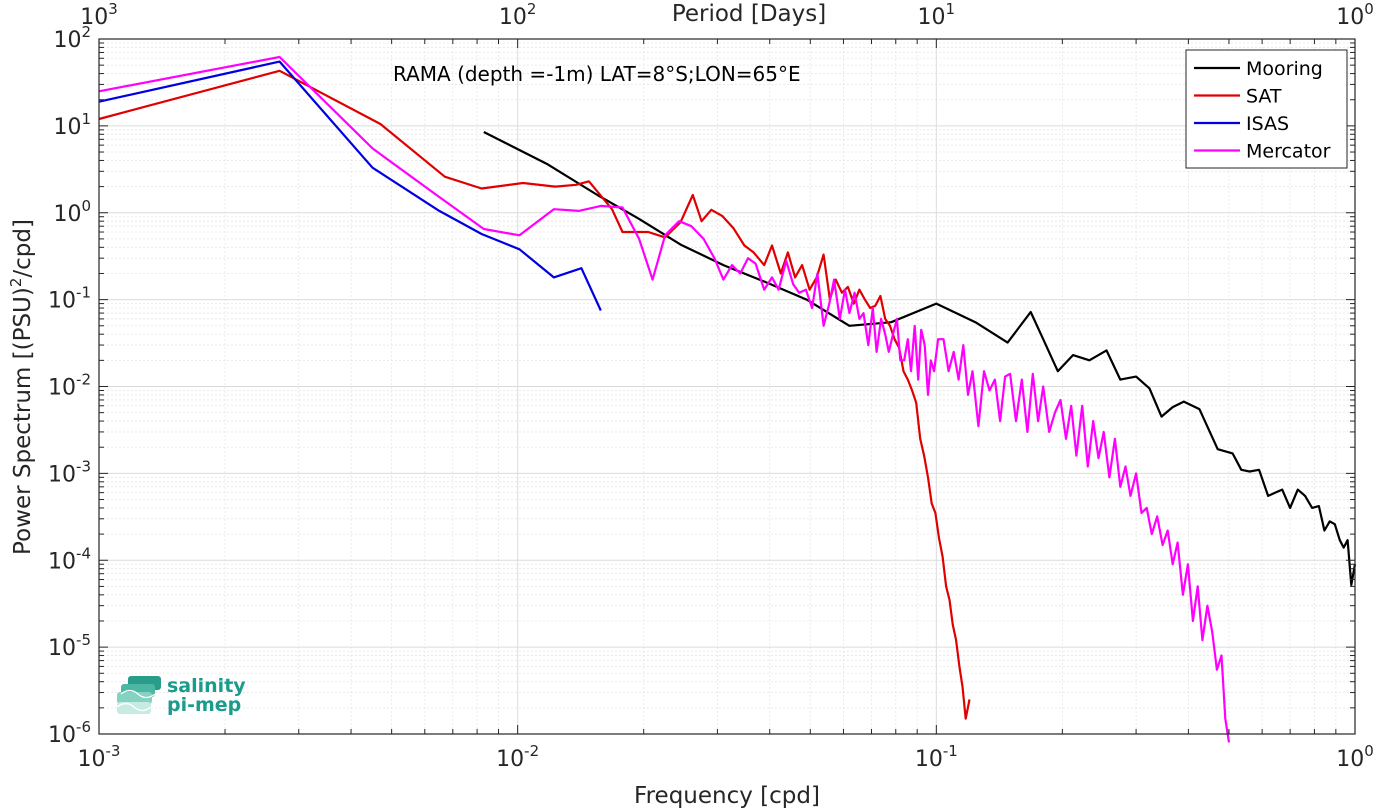 Image resolution: width=1383 pixels, height=809 pixels. I want to click on x-tick-label: 10⁻³, so click(99, 757).